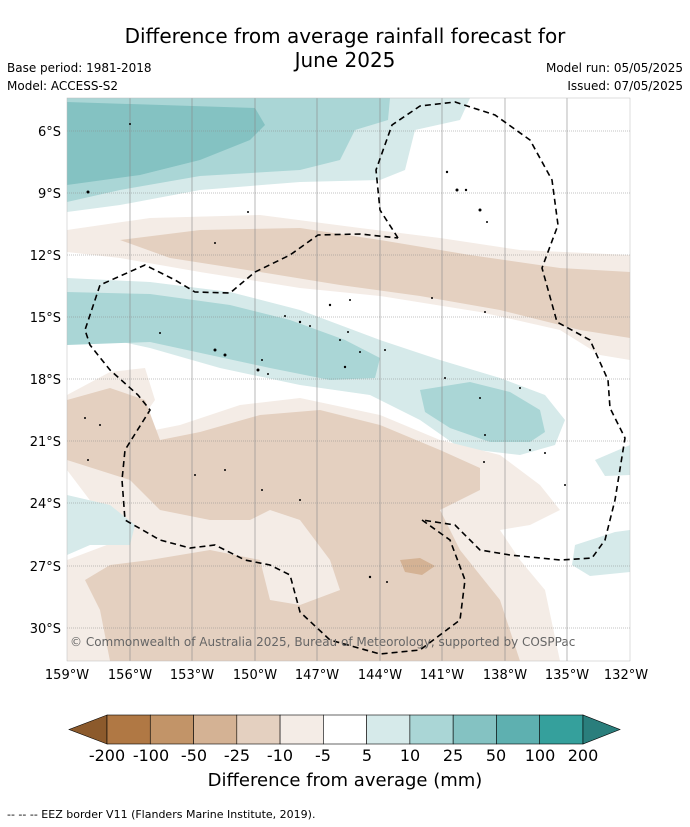 The width and height of the screenshot is (690, 827). Describe the element at coordinates (601, 729) in the screenshot. I see `colorbar-arrow-right` at that location.